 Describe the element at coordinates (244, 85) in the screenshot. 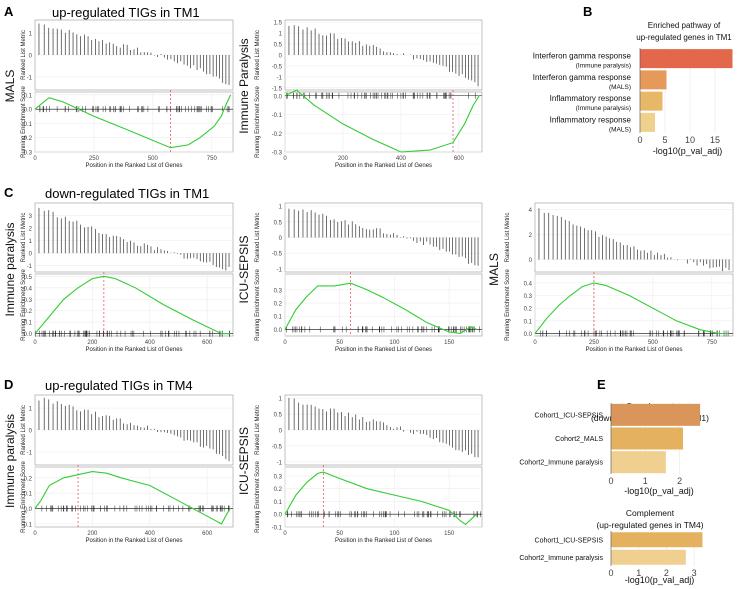

I see `cohort-label: Immune Paralysis` at that location.